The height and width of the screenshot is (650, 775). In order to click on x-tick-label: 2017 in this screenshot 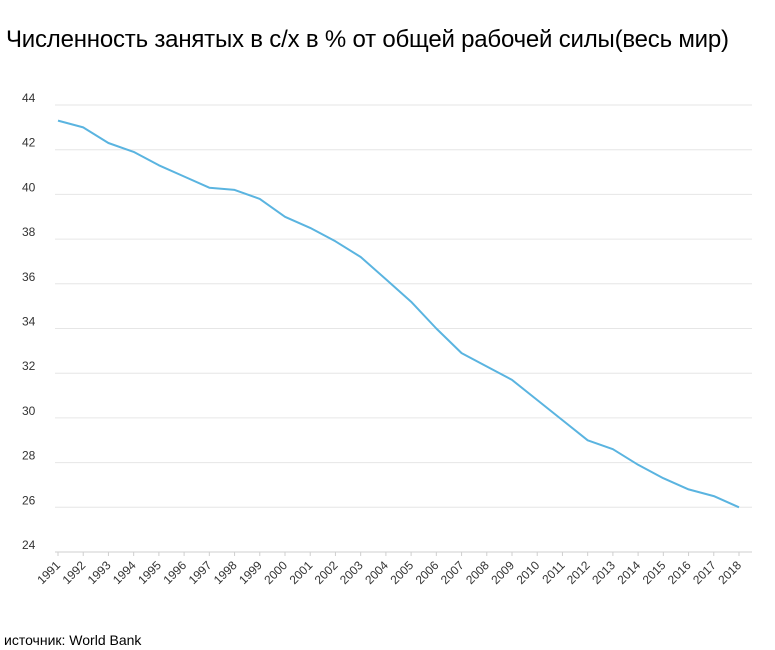, I will do `click(704, 572)`.